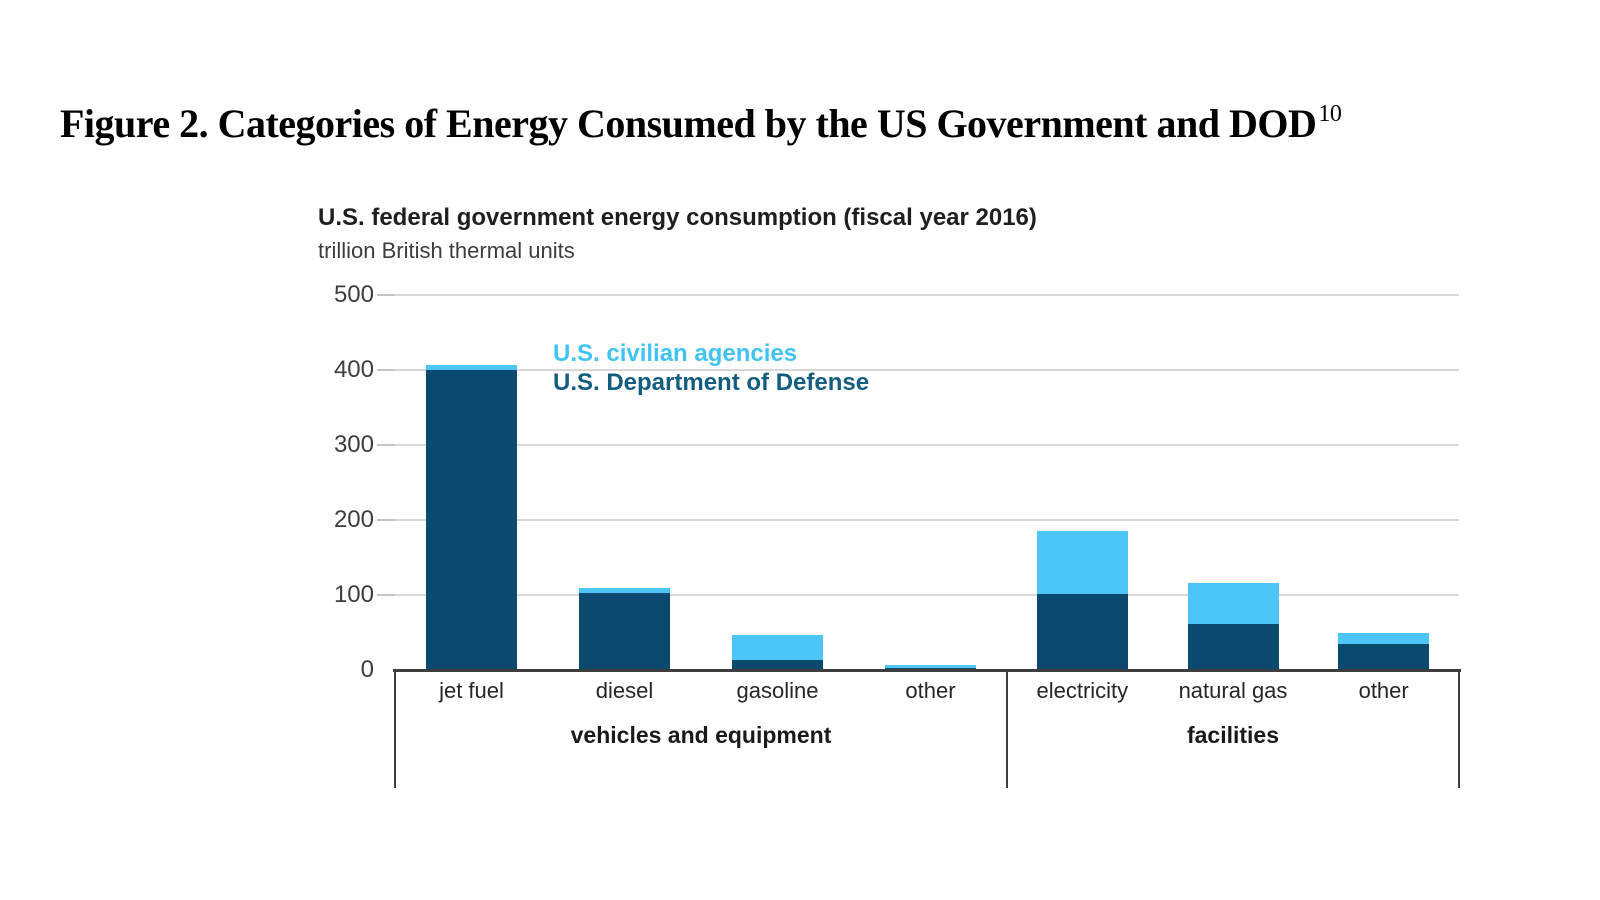  What do you see at coordinates (1330, 113) in the screenshot?
I see `footnote-marker: 10` at bounding box center [1330, 113].